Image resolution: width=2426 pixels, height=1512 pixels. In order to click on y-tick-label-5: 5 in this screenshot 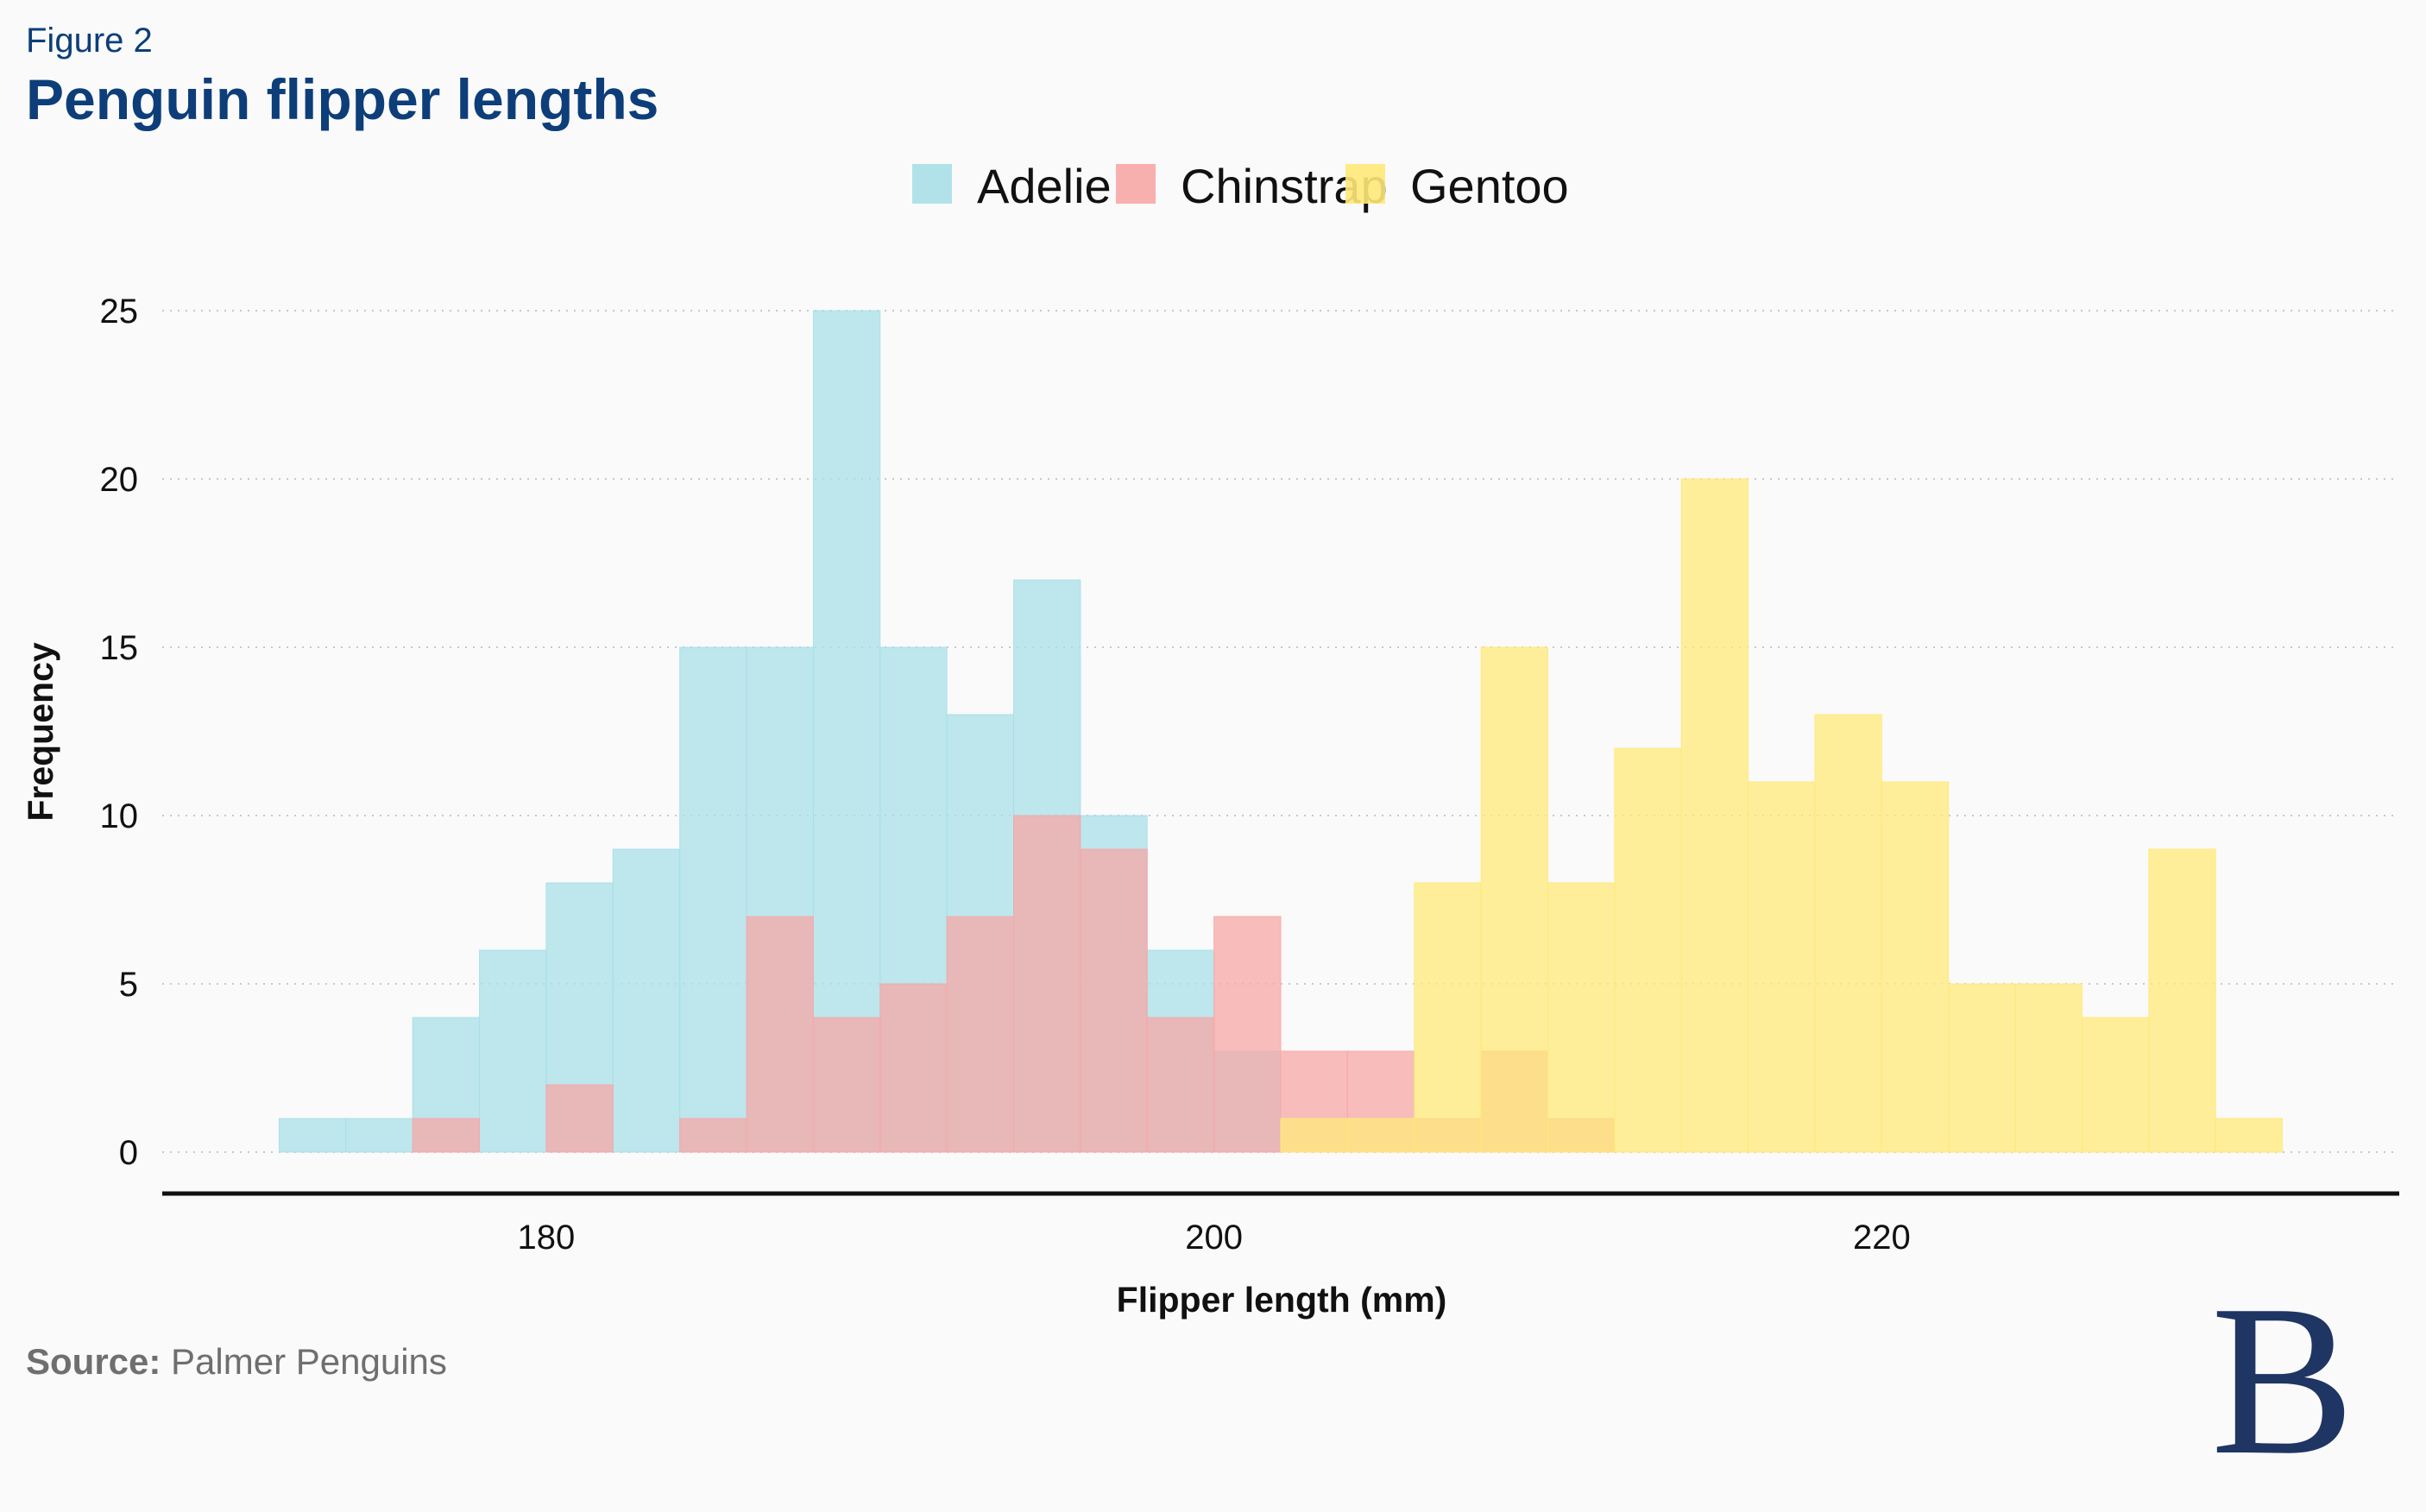, I will do `click(128, 985)`.